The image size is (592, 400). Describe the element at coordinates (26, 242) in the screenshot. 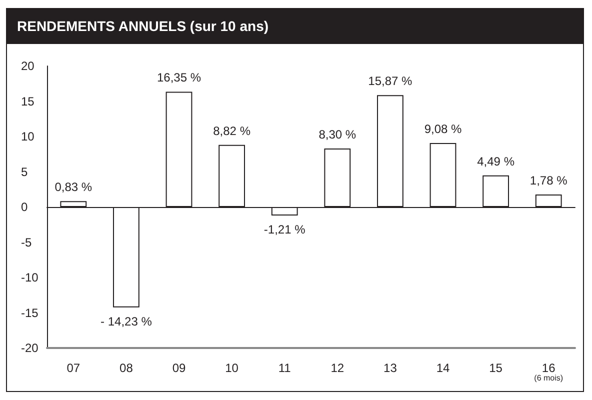

I see `y-tick-label: -5` at that location.